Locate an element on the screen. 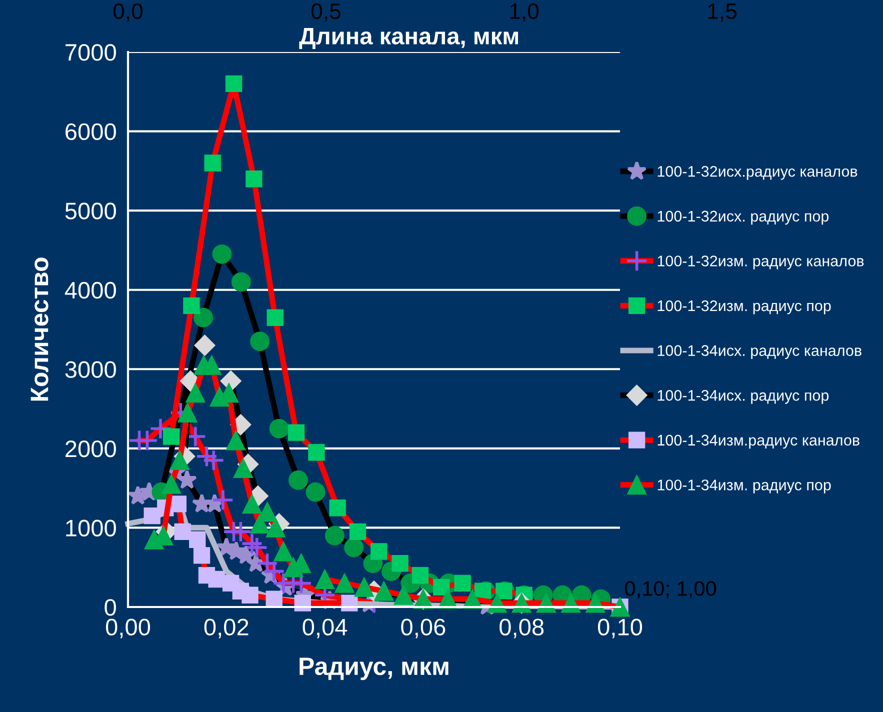 The image size is (883, 712). x2-tick-label: 0,0 is located at coordinates (128, 12).